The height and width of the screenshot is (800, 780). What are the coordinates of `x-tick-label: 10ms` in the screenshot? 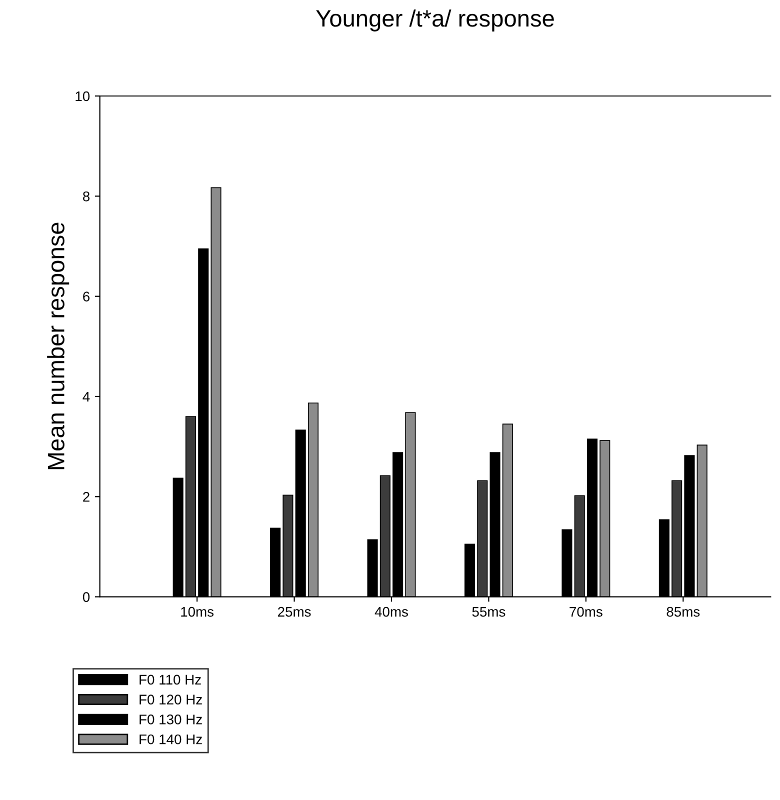 It's located at (197, 611).